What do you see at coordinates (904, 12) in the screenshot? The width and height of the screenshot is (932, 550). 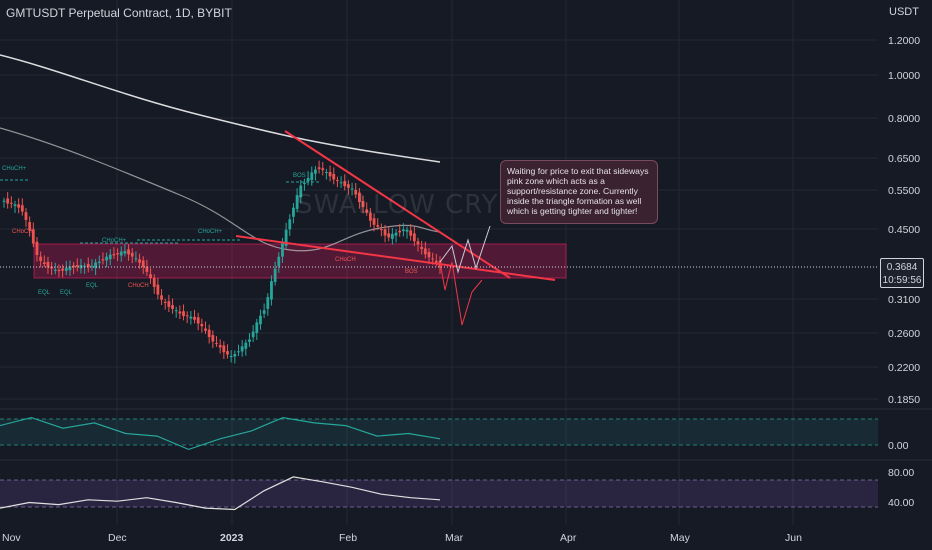 I see `currency-unit: USDT` at bounding box center [904, 12].